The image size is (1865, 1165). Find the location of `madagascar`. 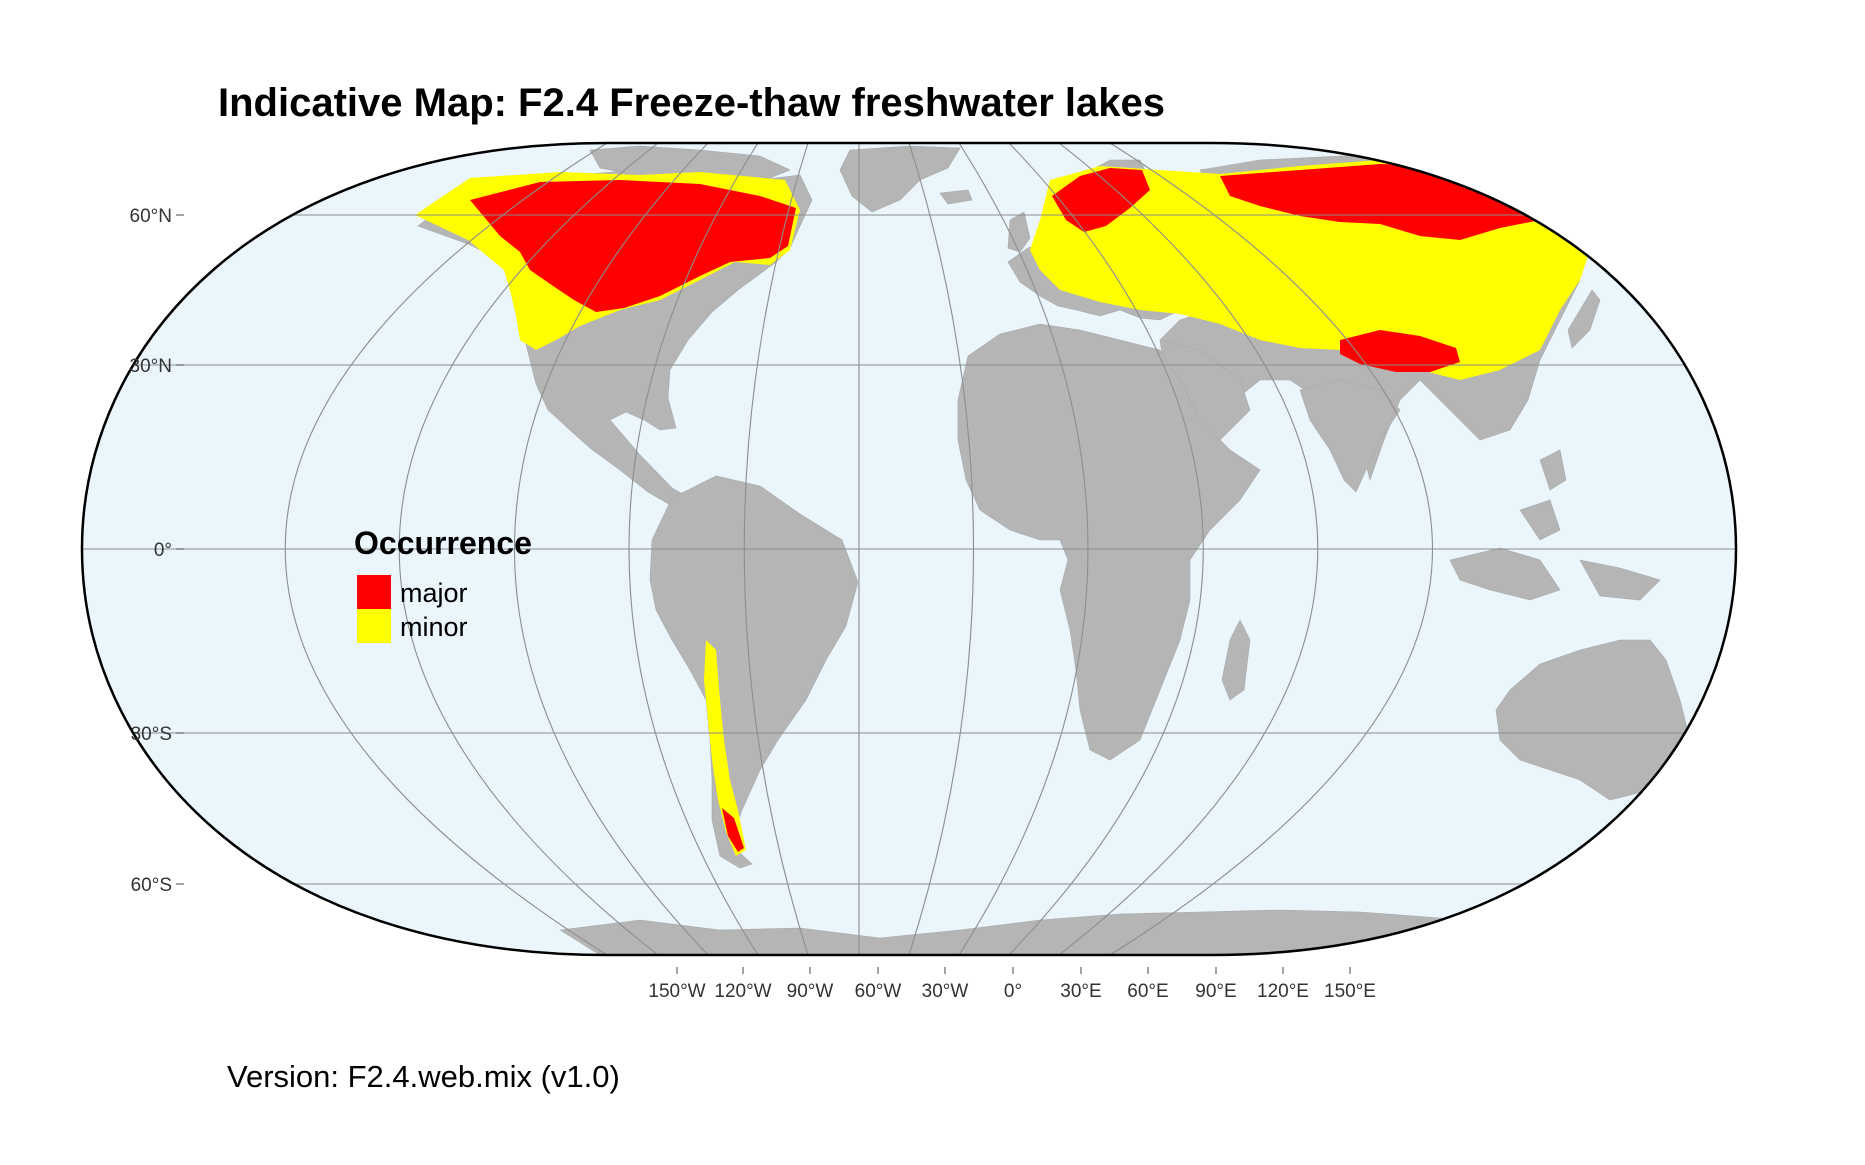

madagascar is located at coordinates (1236, 660).